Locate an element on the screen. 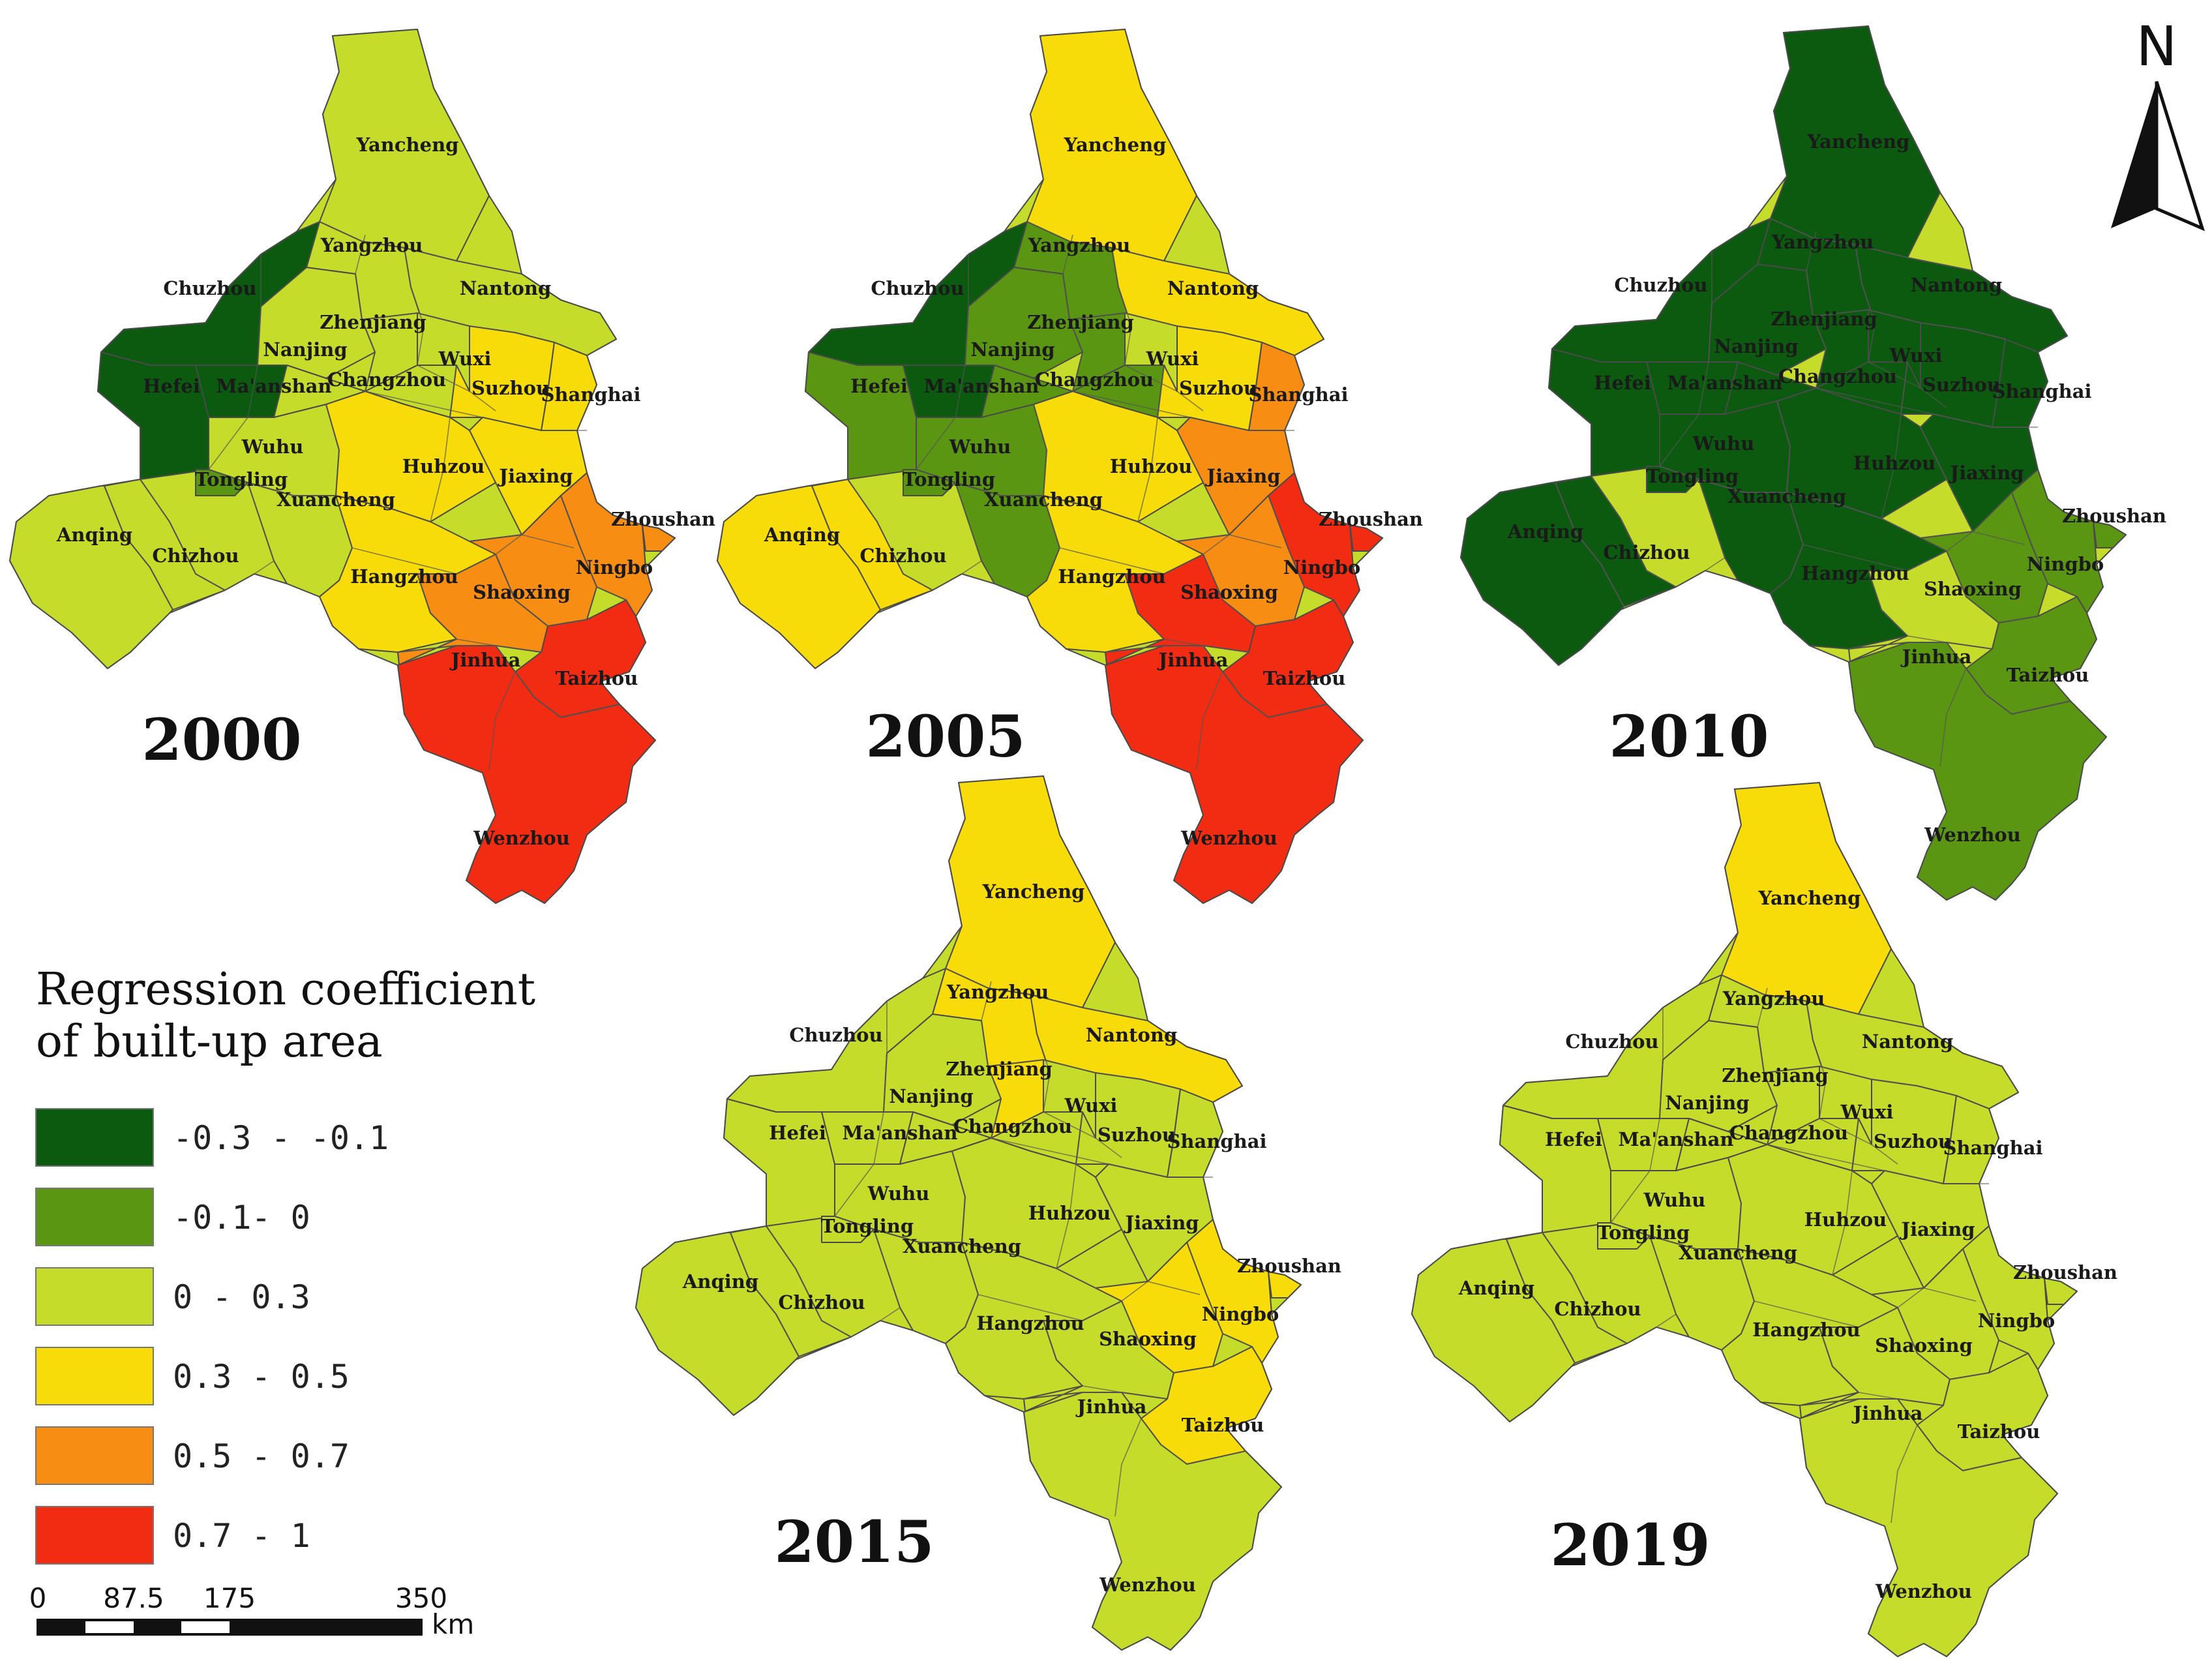 This screenshot has width=2212, height=1680. city-label-yancheng: Yancheng is located at coordinates (1115, 145).